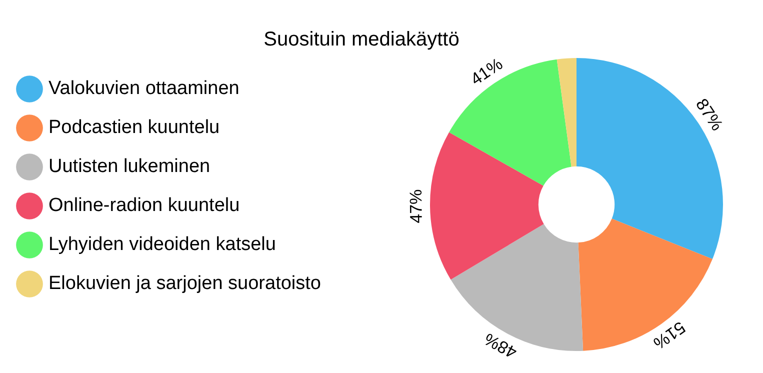  What do you see at coordinates (486, 72) in the screenshot?
I see `data-label: 41%` at bounding box center [486, 72].